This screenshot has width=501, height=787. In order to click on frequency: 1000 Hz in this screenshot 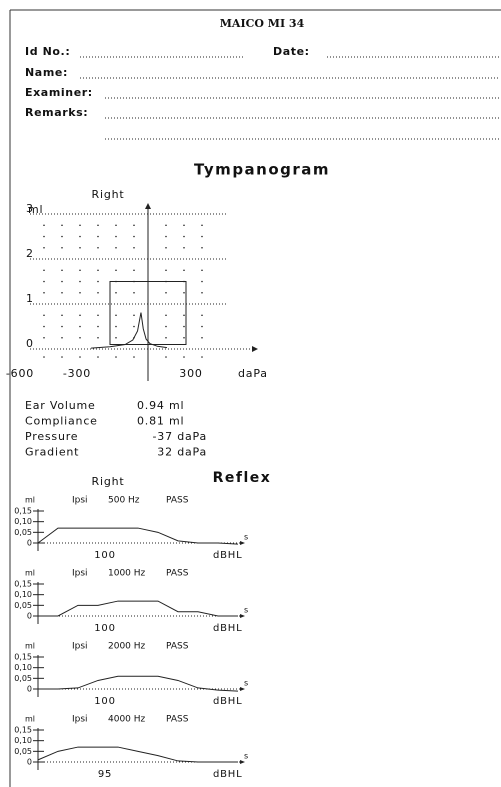, I will do `click(127, 574)`.